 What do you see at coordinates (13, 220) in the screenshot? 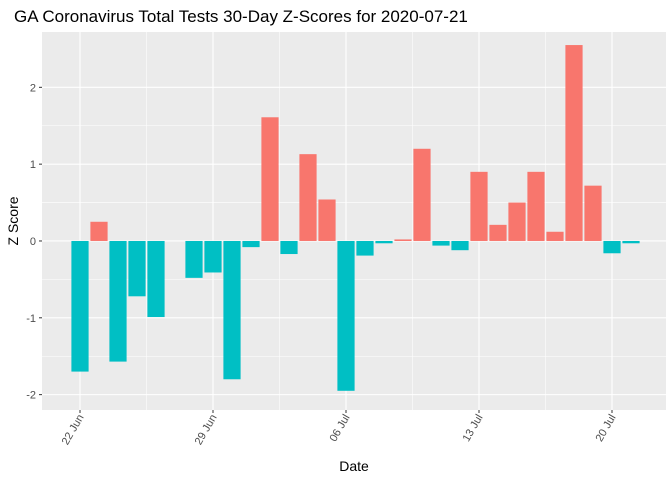
I see `y-axis-title: Z Score` at bounding box center [13, 220].